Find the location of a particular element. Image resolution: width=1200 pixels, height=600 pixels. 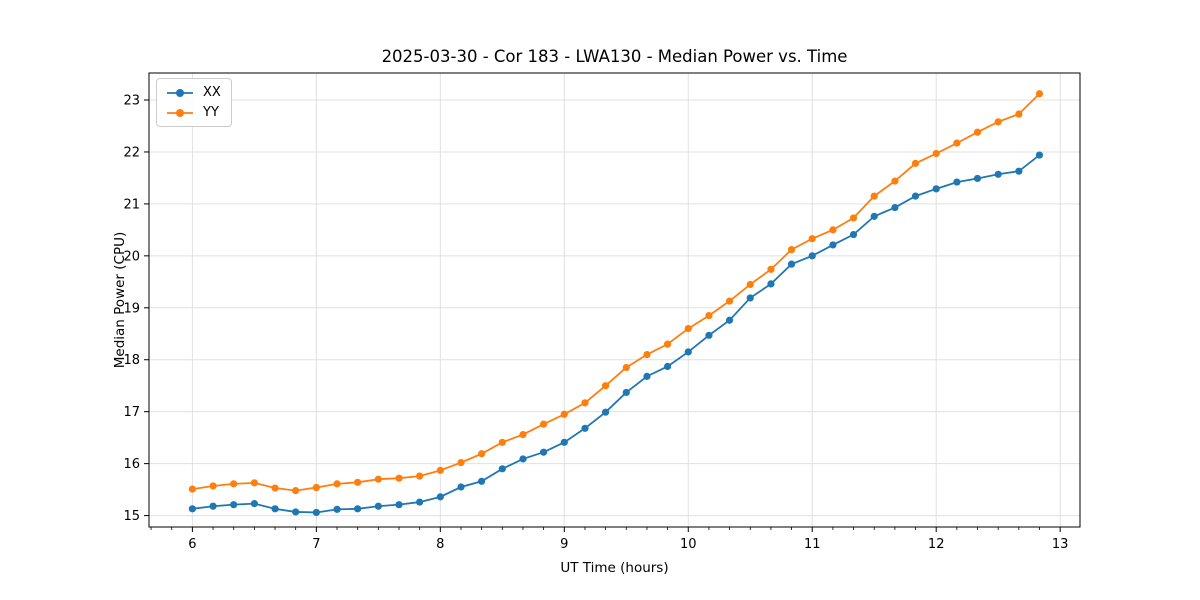

y-tick-label: 21 is located at coordinates (131, 204).